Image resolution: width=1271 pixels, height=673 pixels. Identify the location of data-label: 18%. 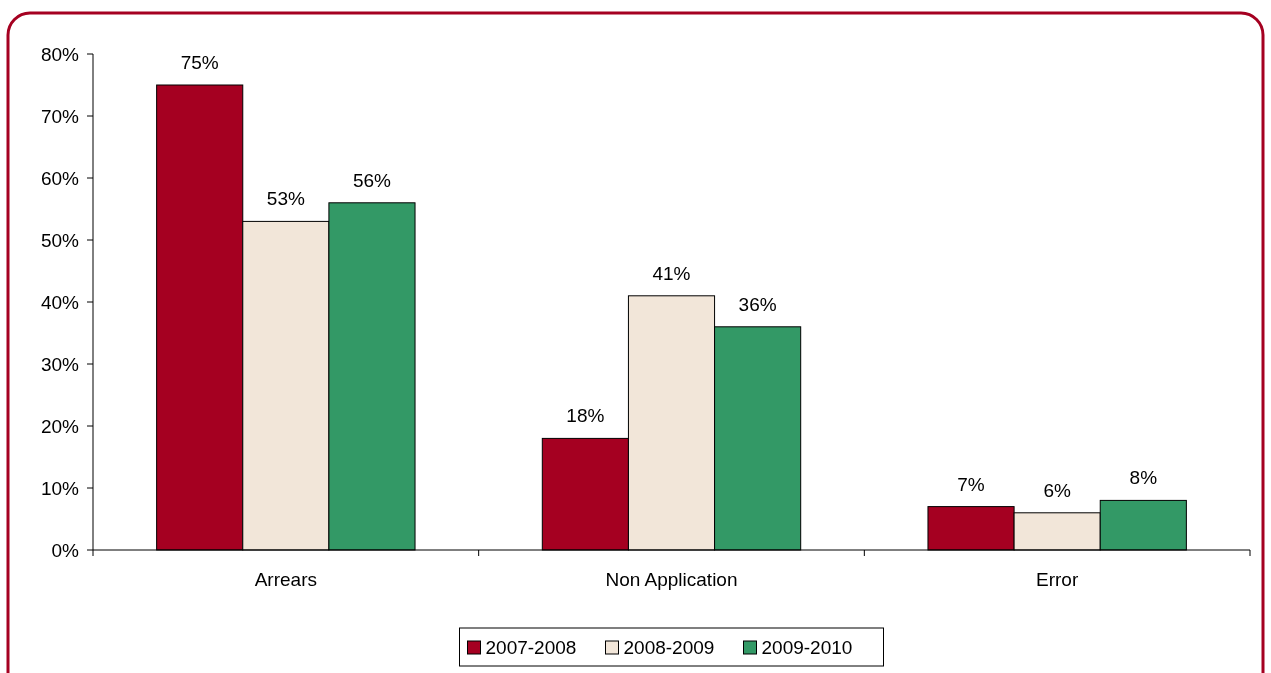
(585, 416).